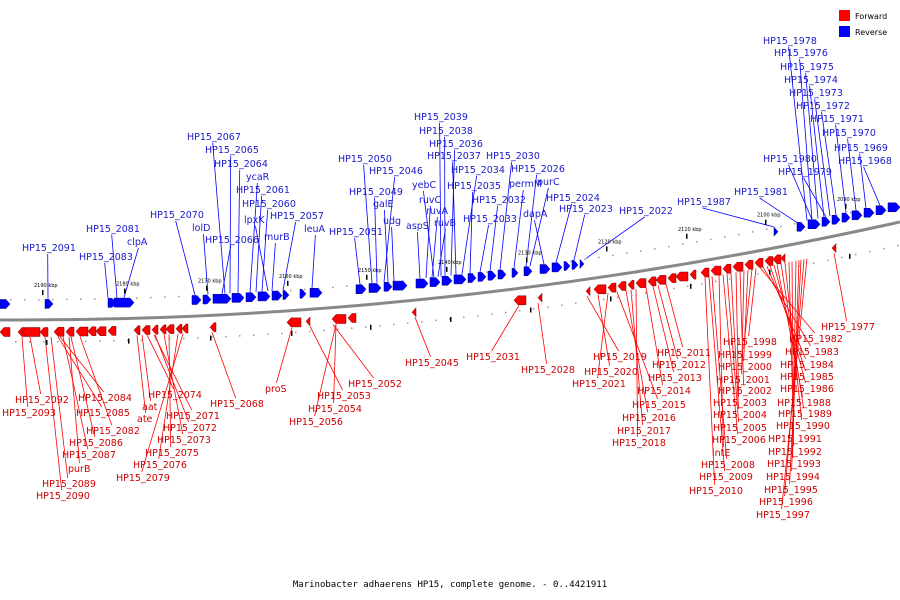 This screenshot has width=900, height=600. What do you see at coordinates (315, 229) in the screenshot?
I see `reverse-gene-label: leuA` at bounding box center [315, 229].